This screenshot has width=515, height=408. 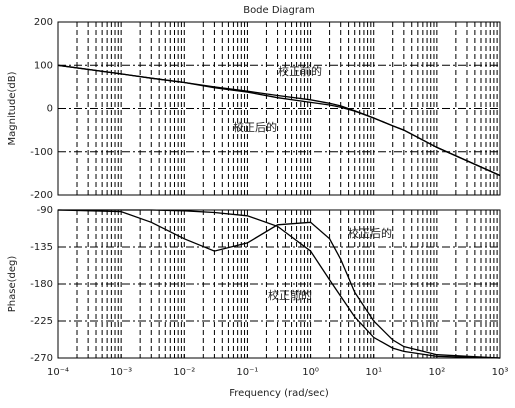 What do you see at coordinates (279, 10) in the screenshot?
I see `chart-title: Bode Diagram` at bounding box center [279, 10].